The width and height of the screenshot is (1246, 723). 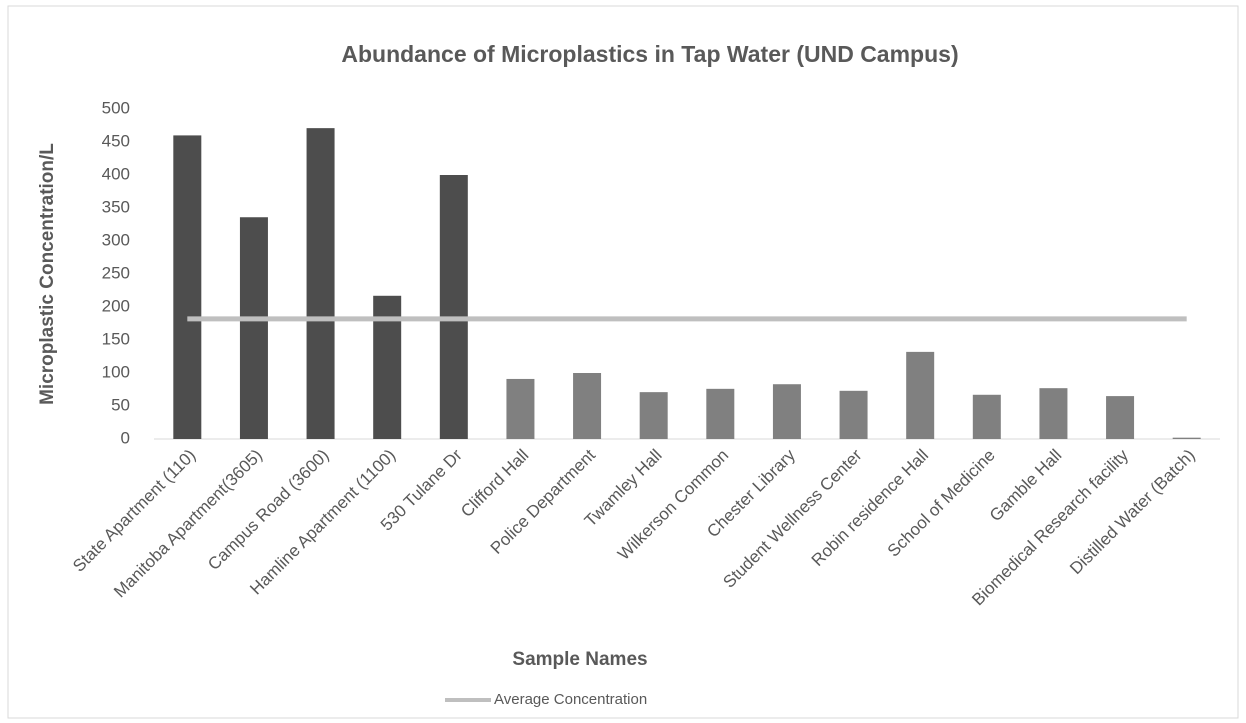 What do you see at coordinates (116, 173) in the screenshot?
I see `y-tick-label: 400` at bounding box center [116, 173].